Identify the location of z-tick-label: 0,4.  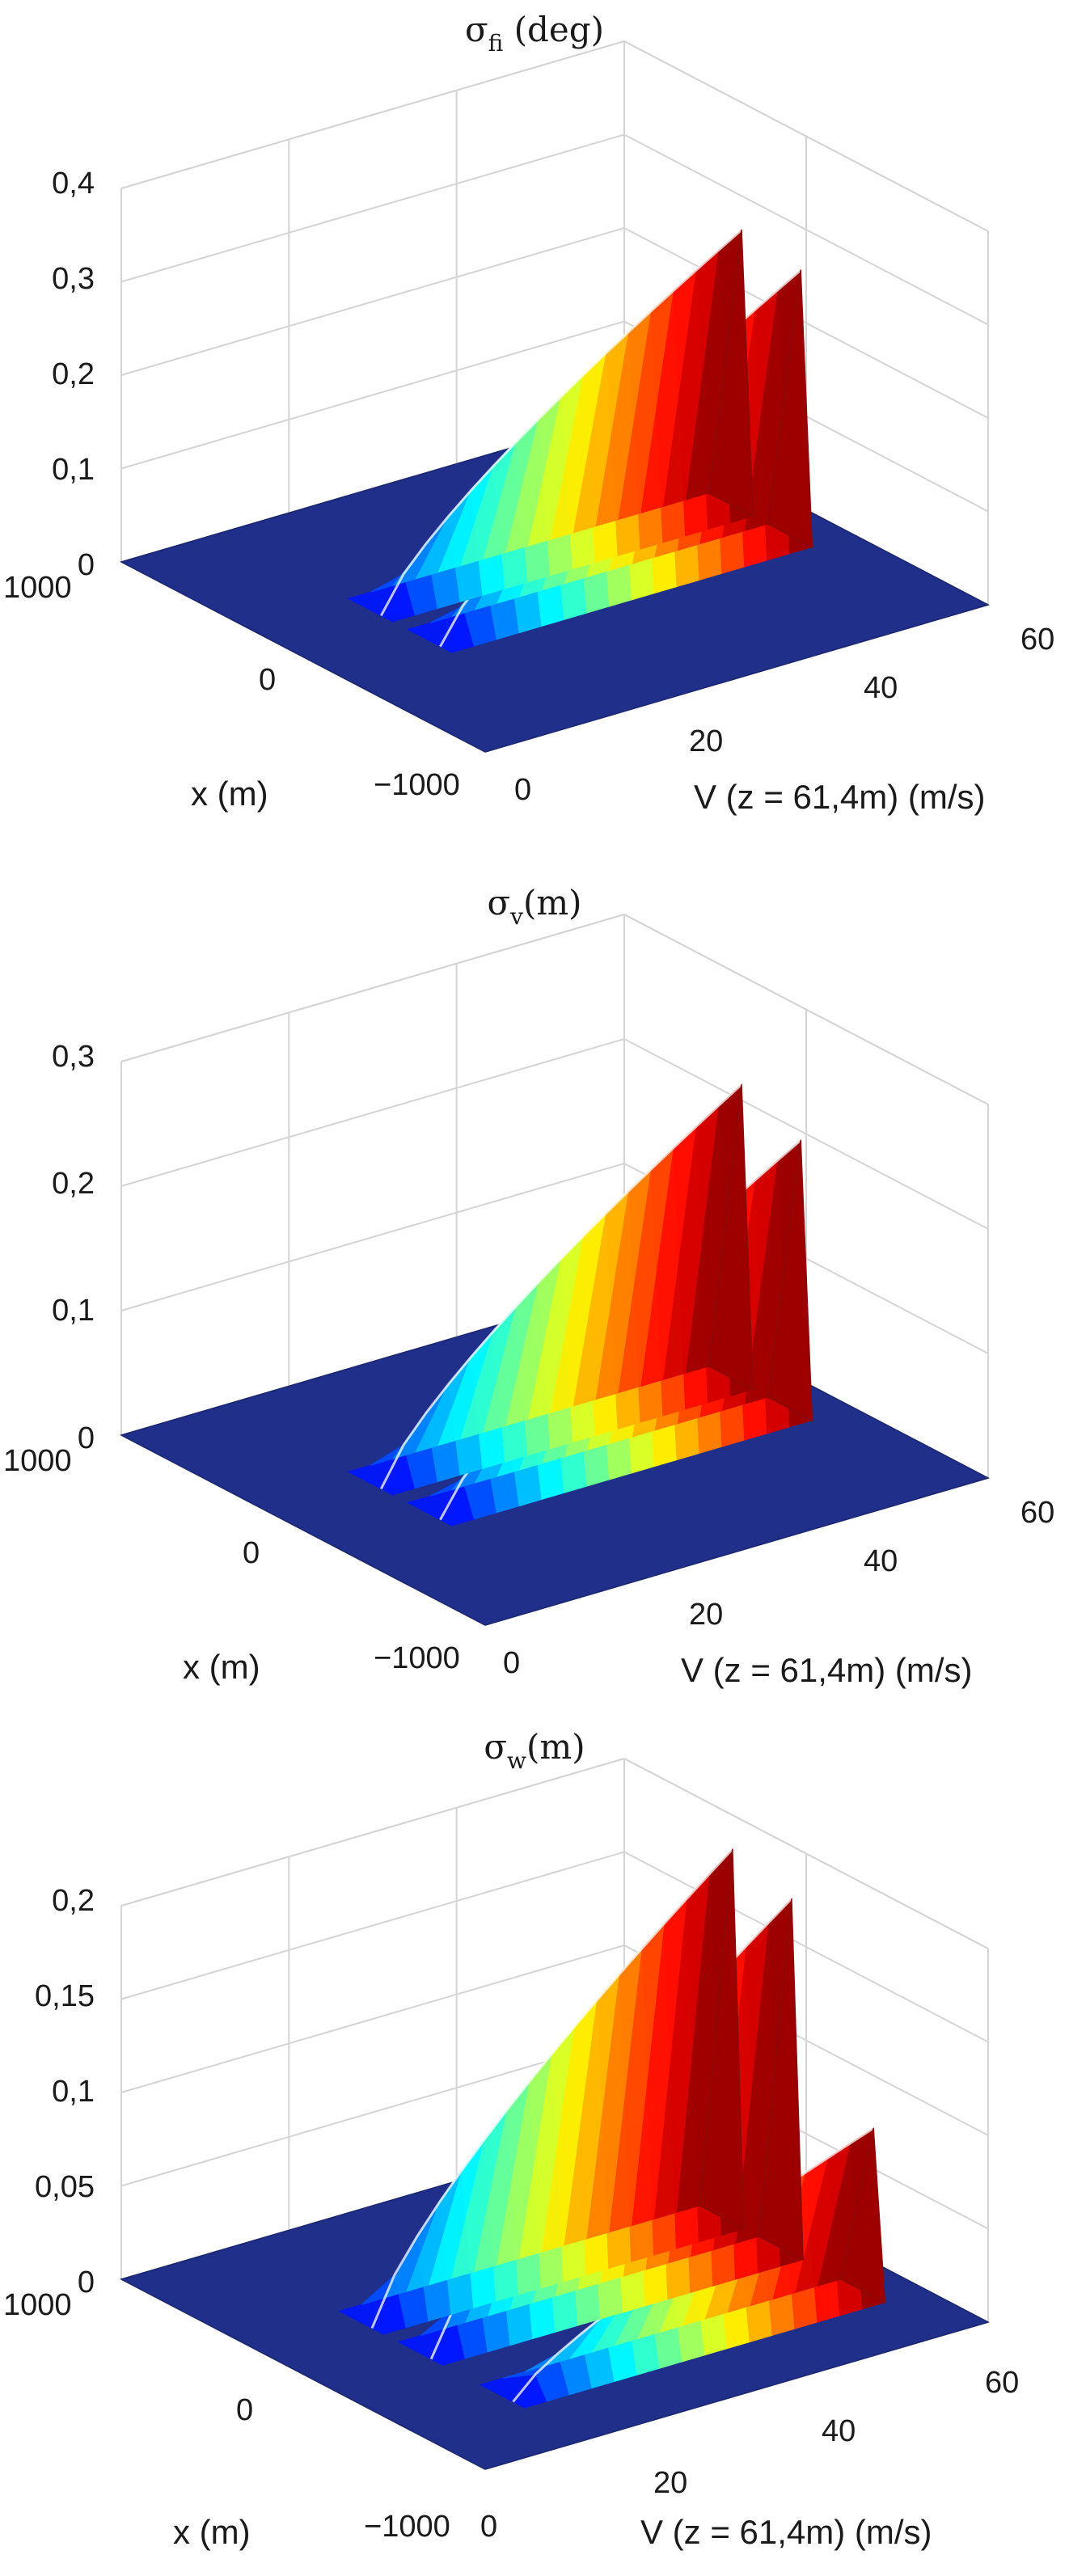
(73, 184).